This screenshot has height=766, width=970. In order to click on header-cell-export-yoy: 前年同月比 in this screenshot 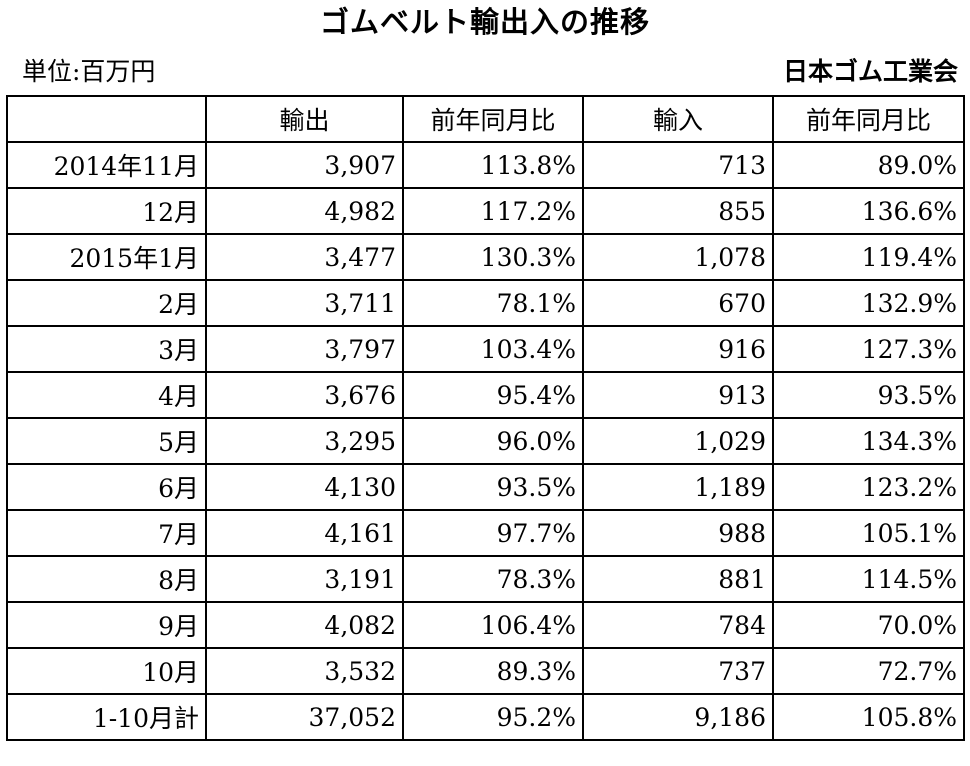, I will do `click(493, 119)`.